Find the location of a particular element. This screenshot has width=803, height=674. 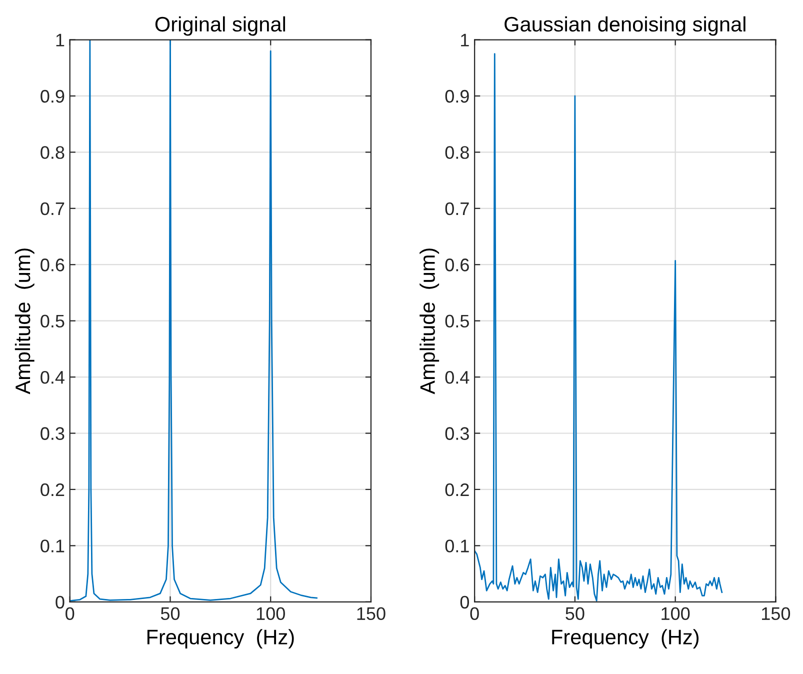

chart-title: Gaussian denoising signal is located at coordinates (625, 26).